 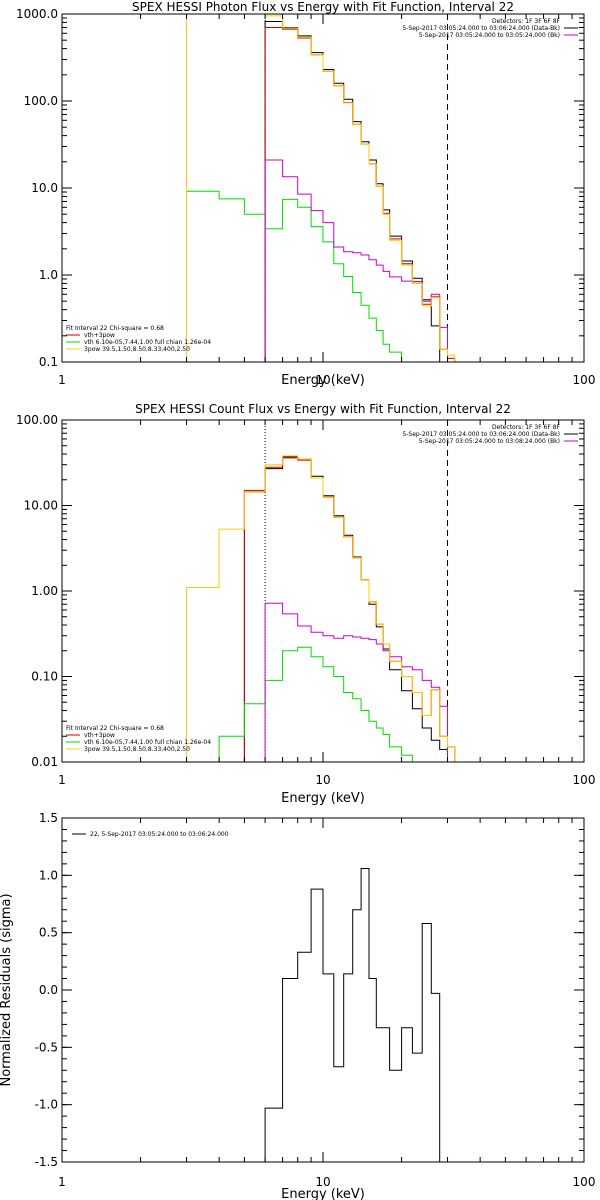 What do you see at coordinates (48, 990) in the screenshot?
I see `y-tick-label: 0.0` at bounding box center [48, 990].